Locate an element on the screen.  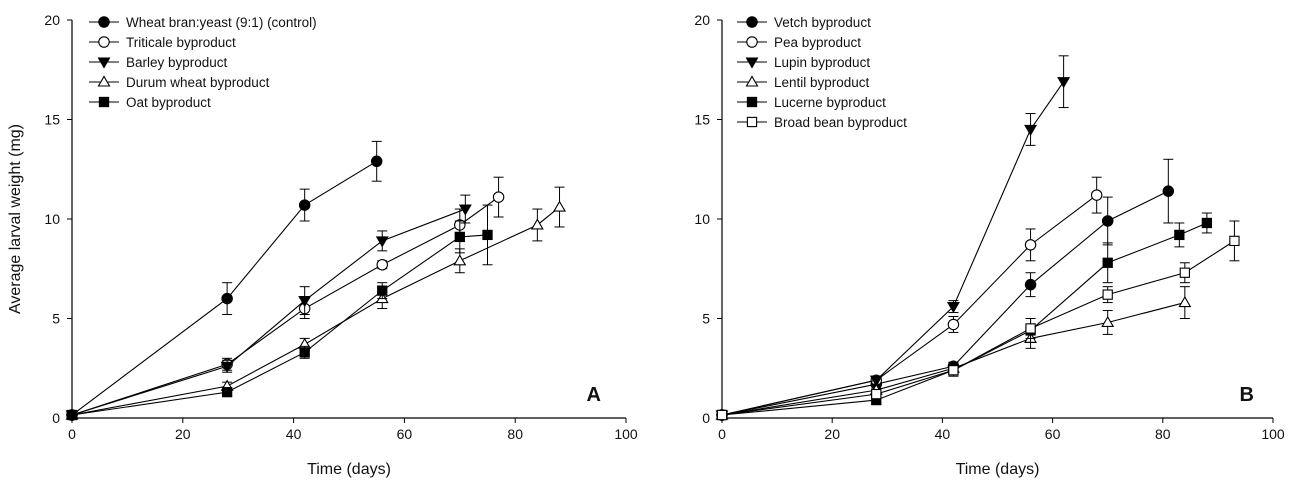
y-axis-title: Average larval weight (mg) is located at coordinates (15, 219).